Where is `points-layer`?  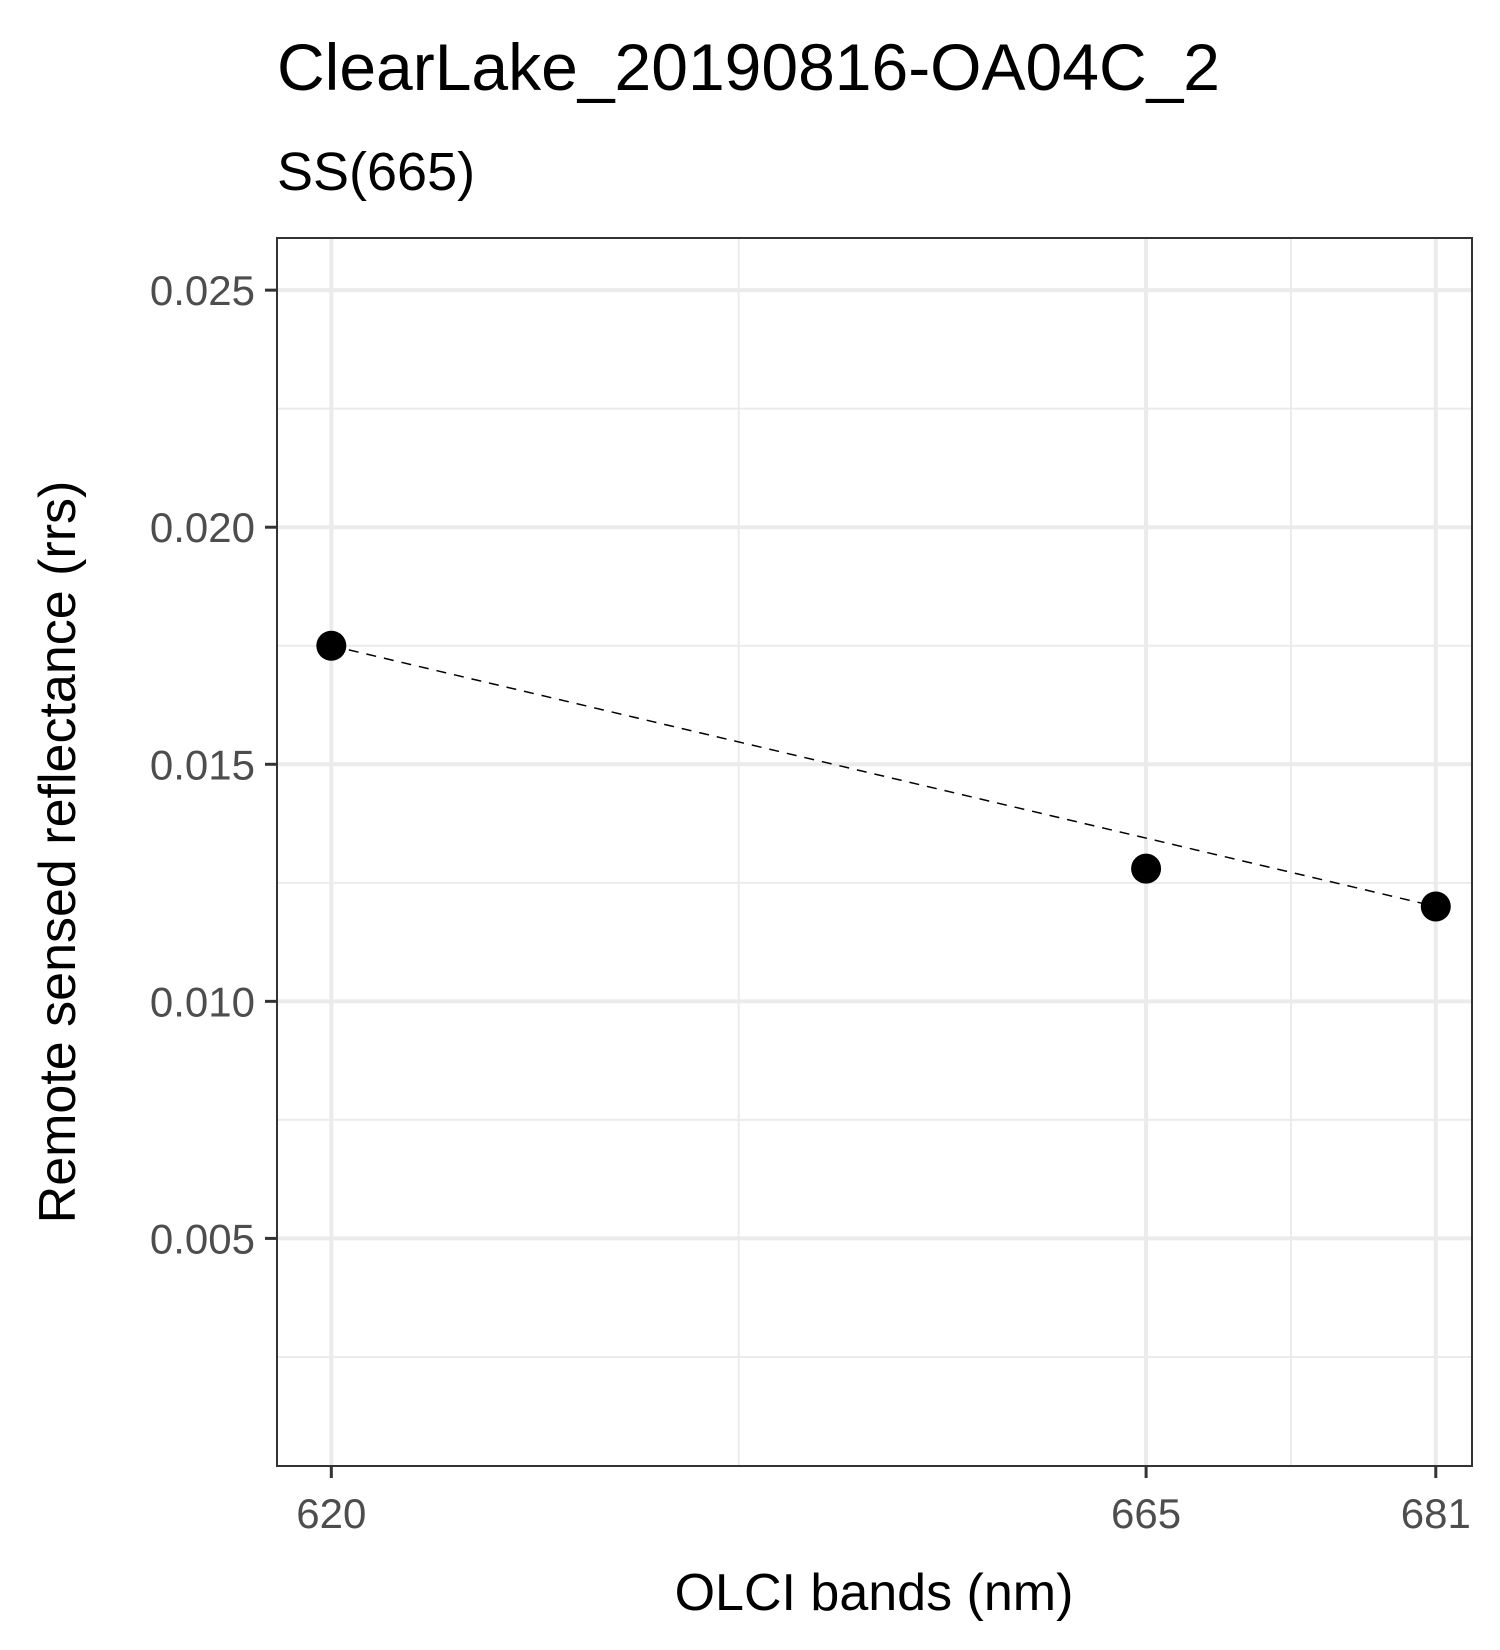 points-layer is located at coordinates (883, 776).